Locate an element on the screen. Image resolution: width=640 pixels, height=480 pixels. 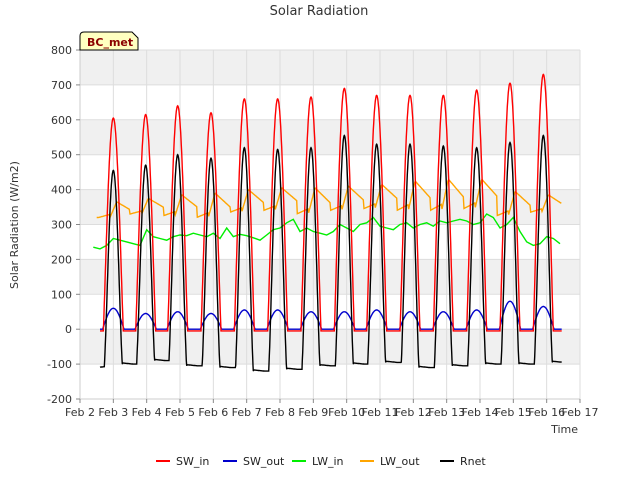
y-tick-label: 600 is located at coordinates (61, 120).